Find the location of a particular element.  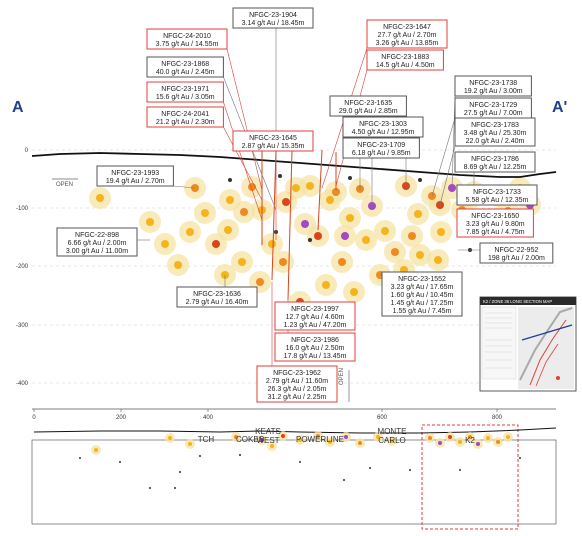

inset-map-area is located at coordinates (546, 348).